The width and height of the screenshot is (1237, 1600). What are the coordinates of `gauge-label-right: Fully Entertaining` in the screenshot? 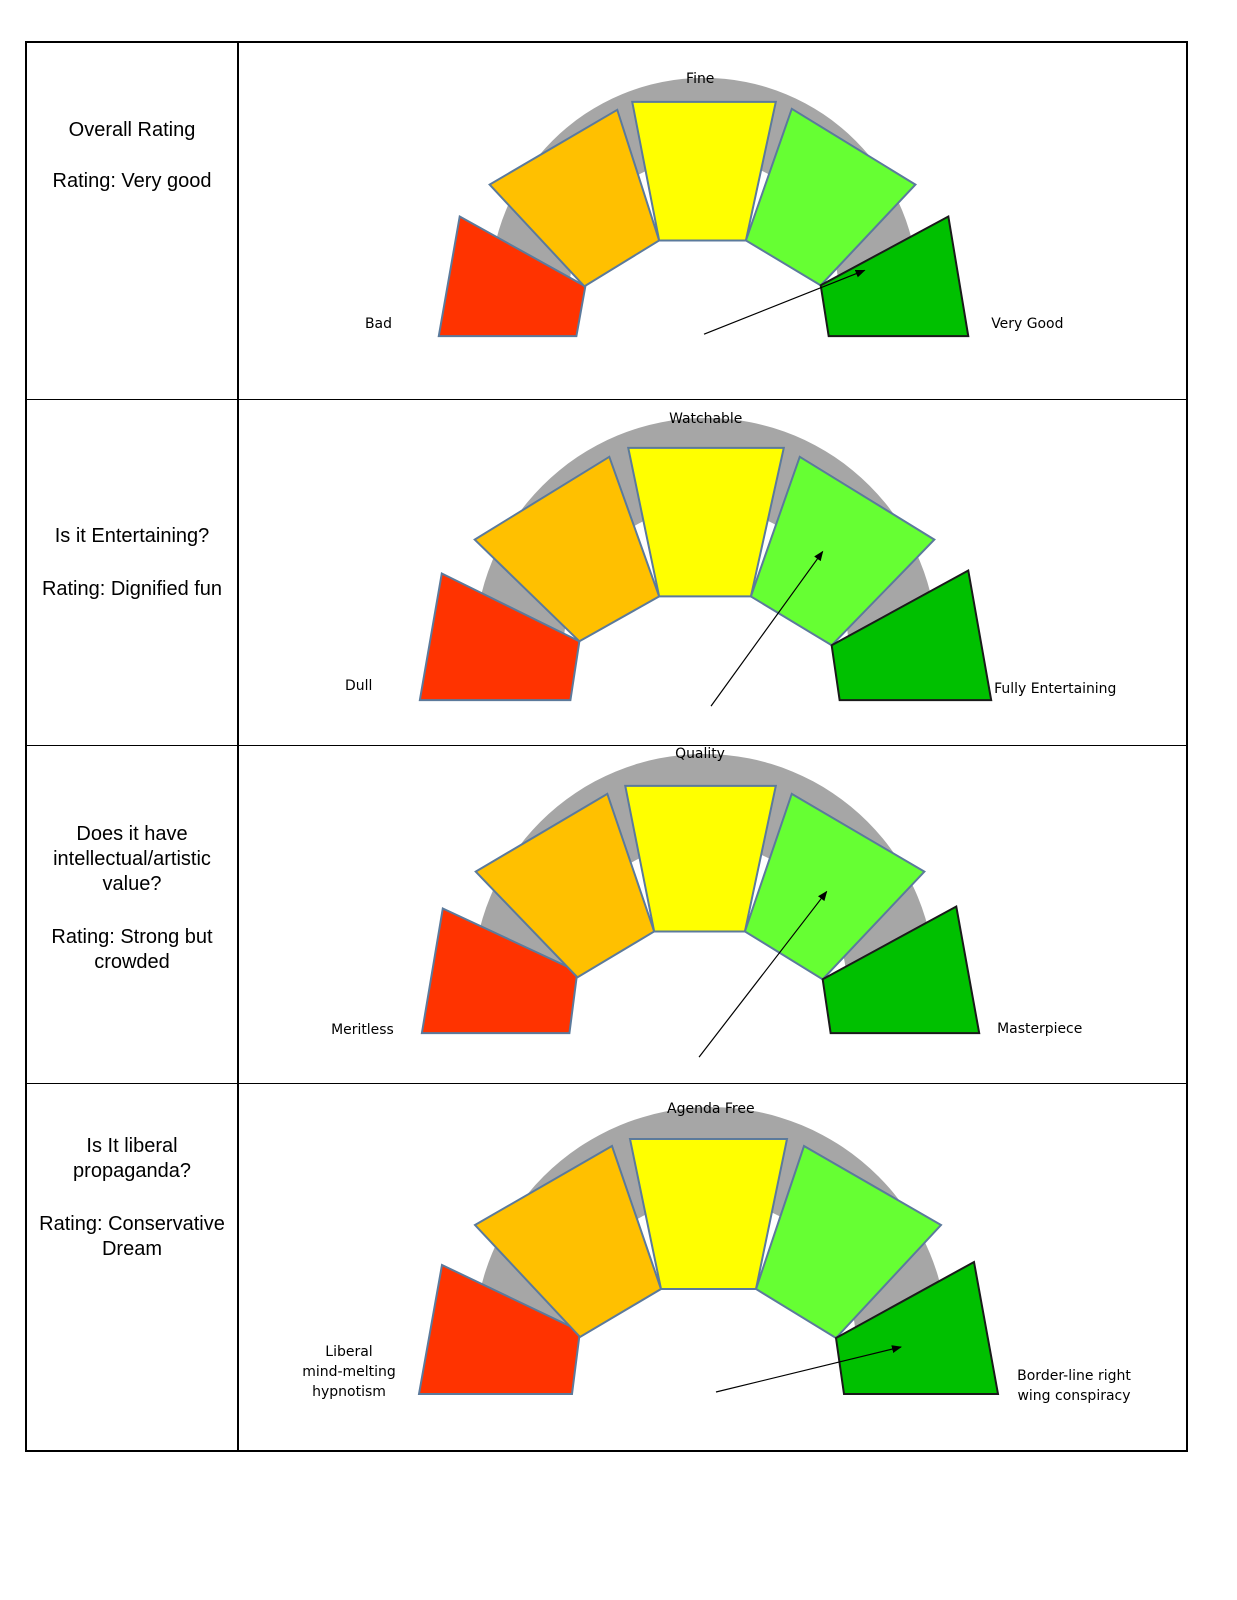 It's located at (1055, 689).